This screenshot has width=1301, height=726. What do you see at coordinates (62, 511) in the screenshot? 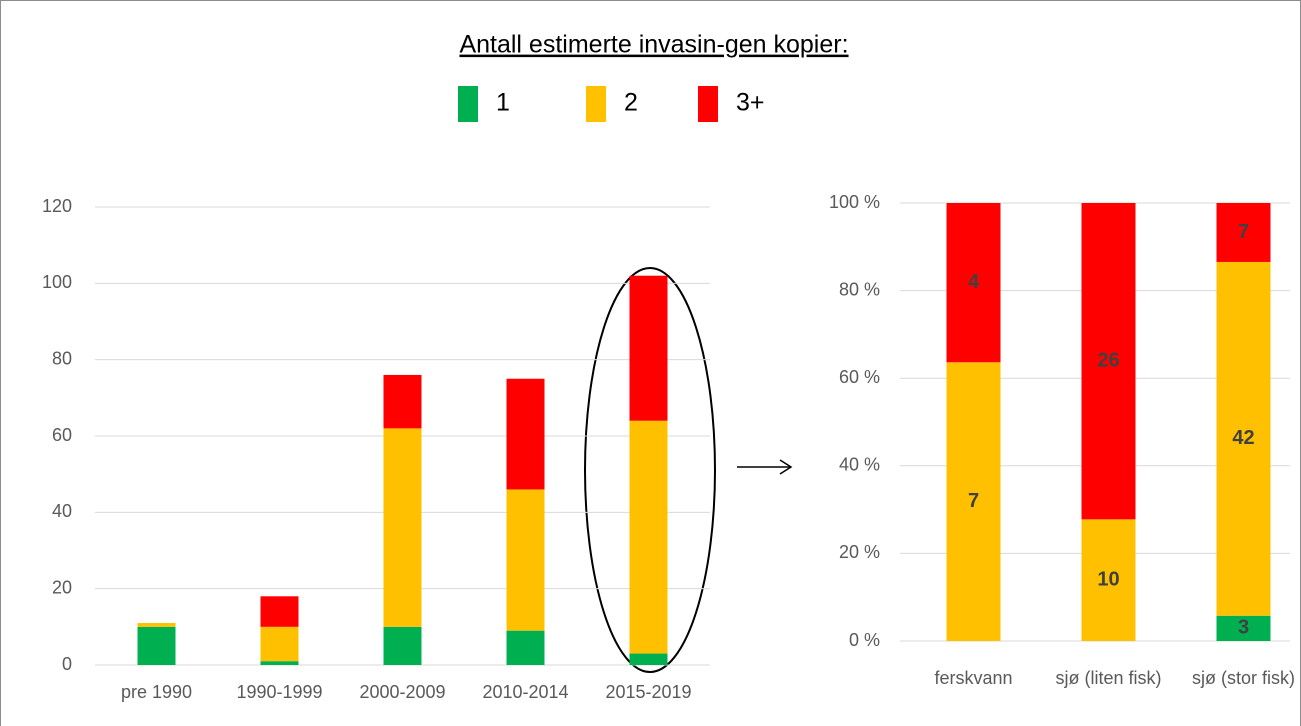
I see `y-tick-label: 40` at bounding box center [62, 511].